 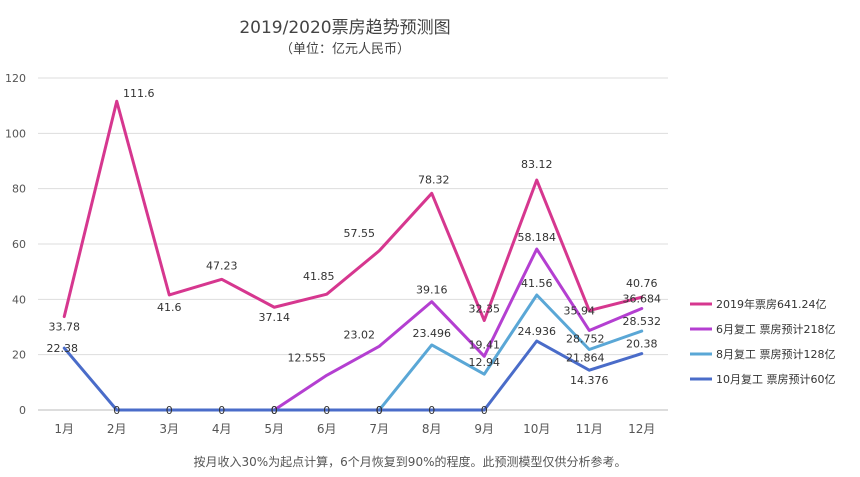 I want to click on x-tick-label: 2月, so click(x=117, y=429).